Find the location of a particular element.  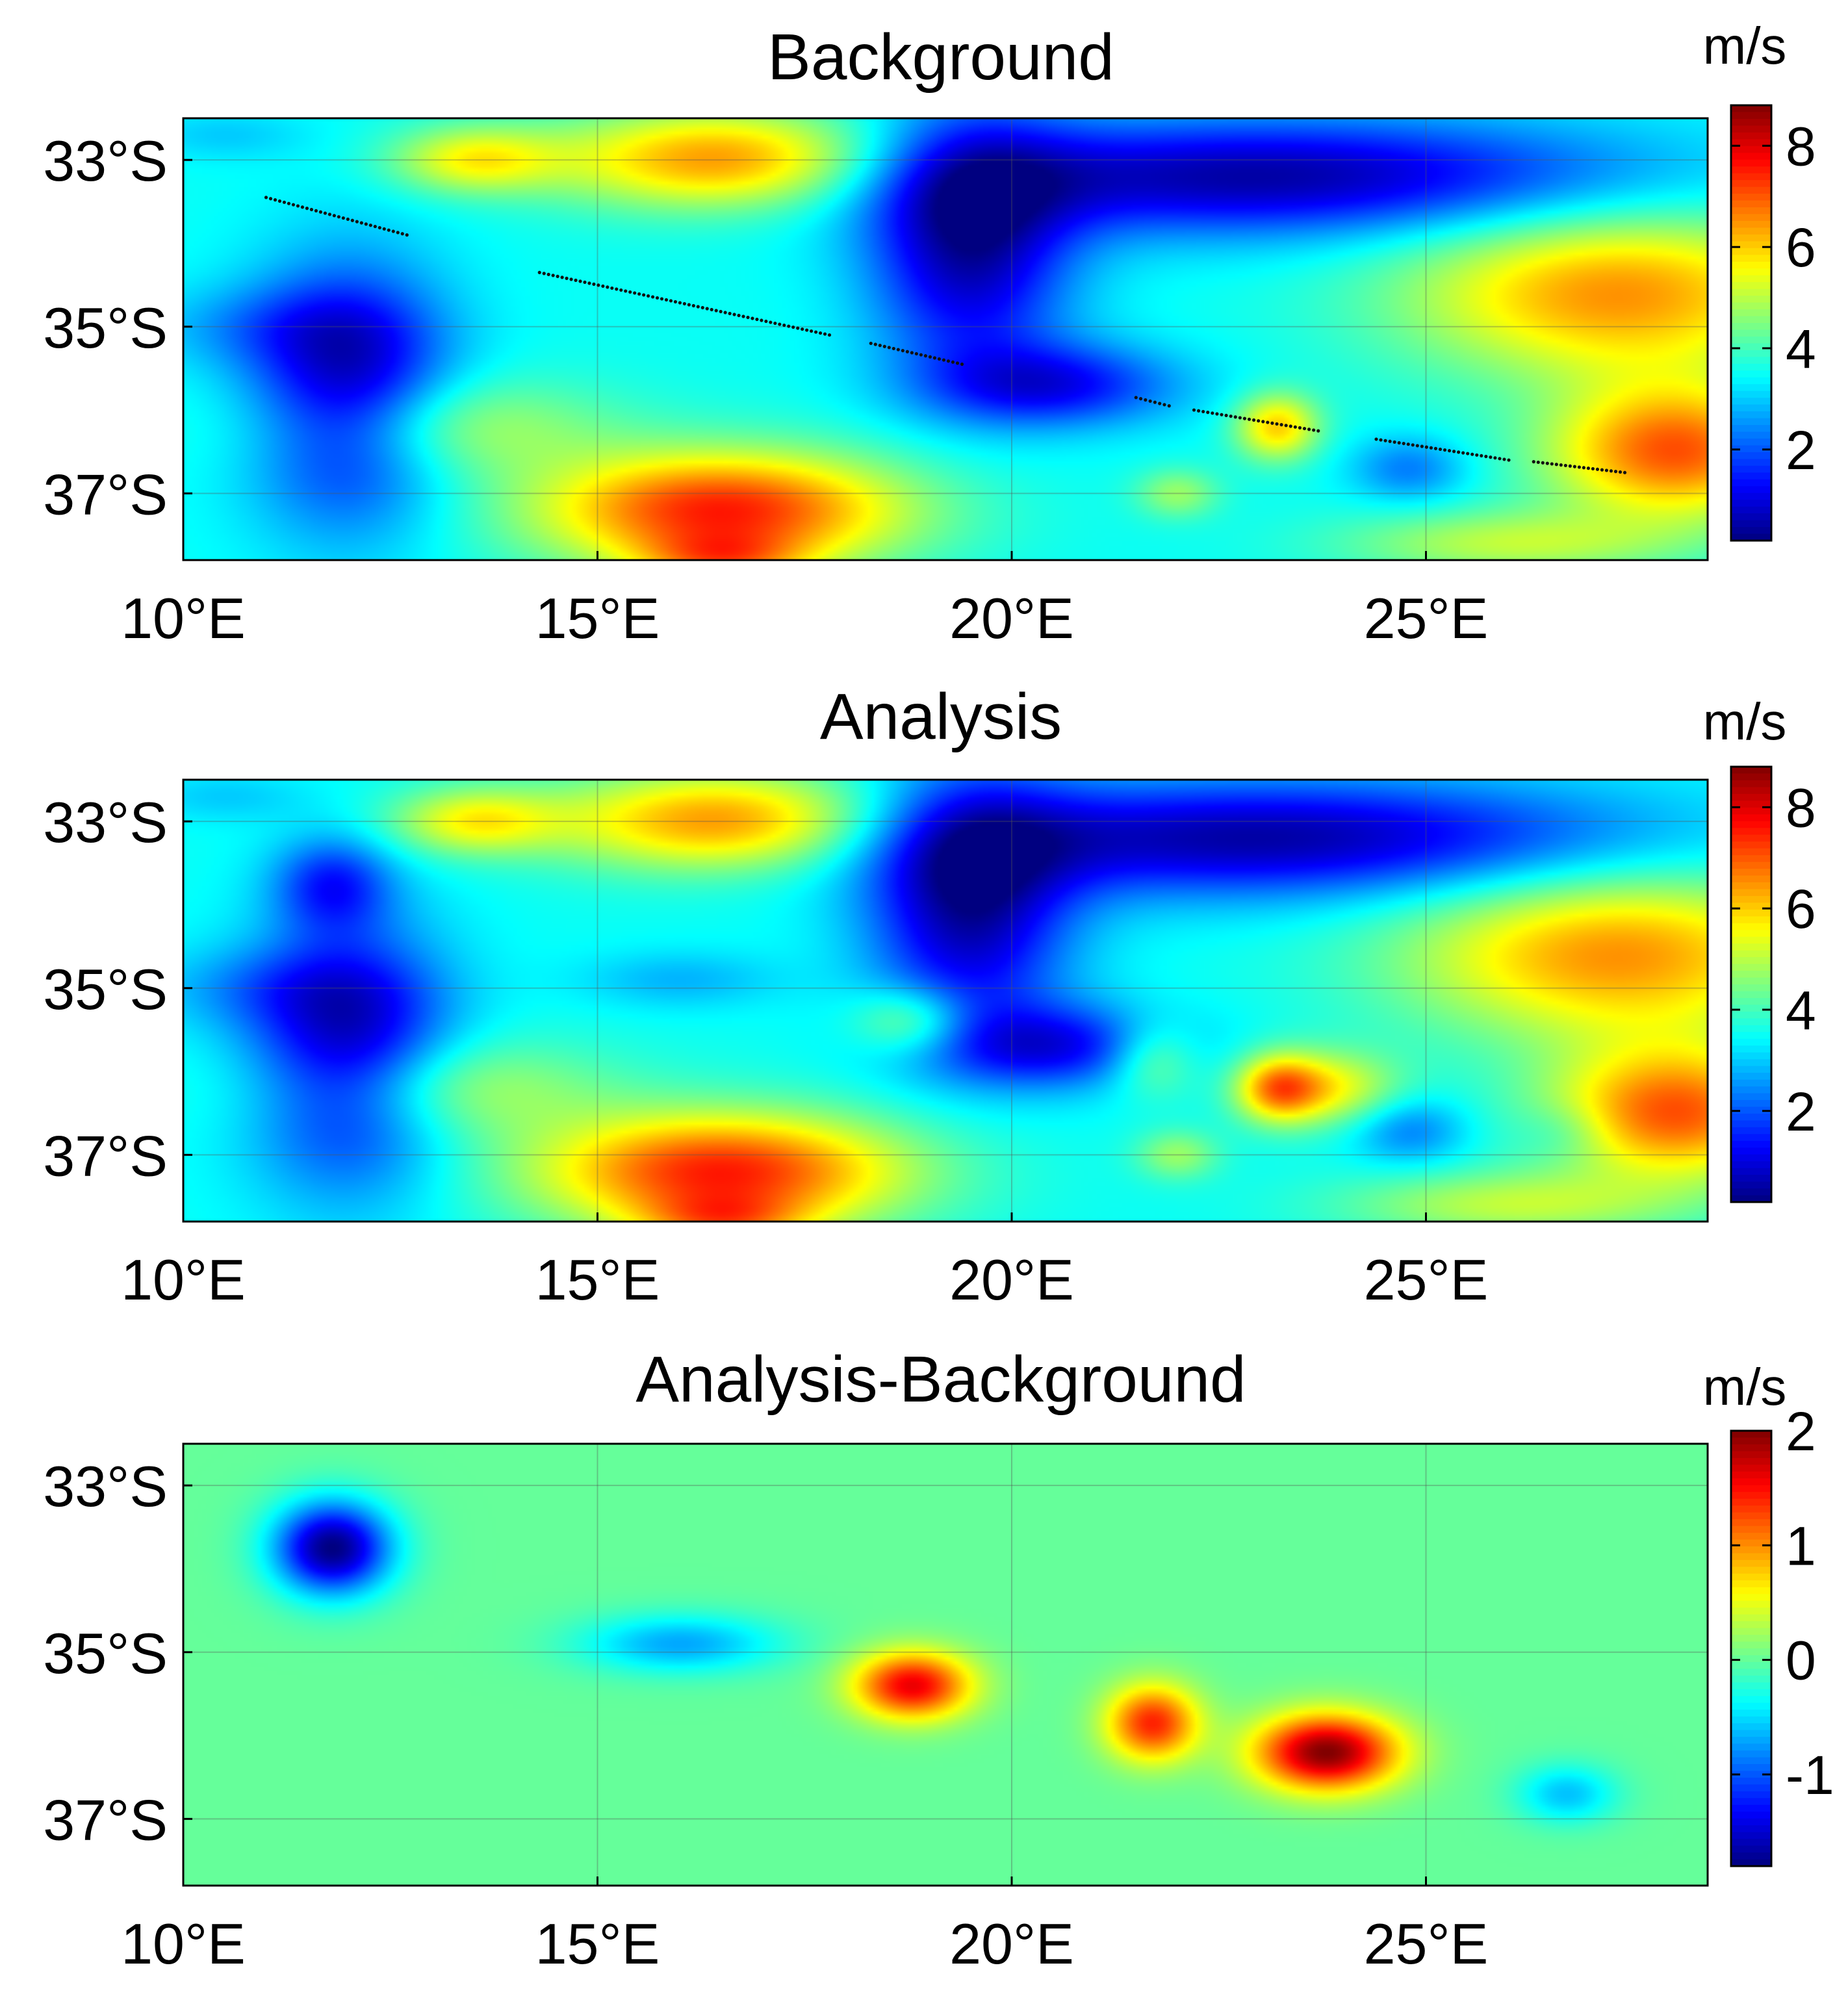

colorbar-unit: m/s is located at coordinates (1745, 1387).